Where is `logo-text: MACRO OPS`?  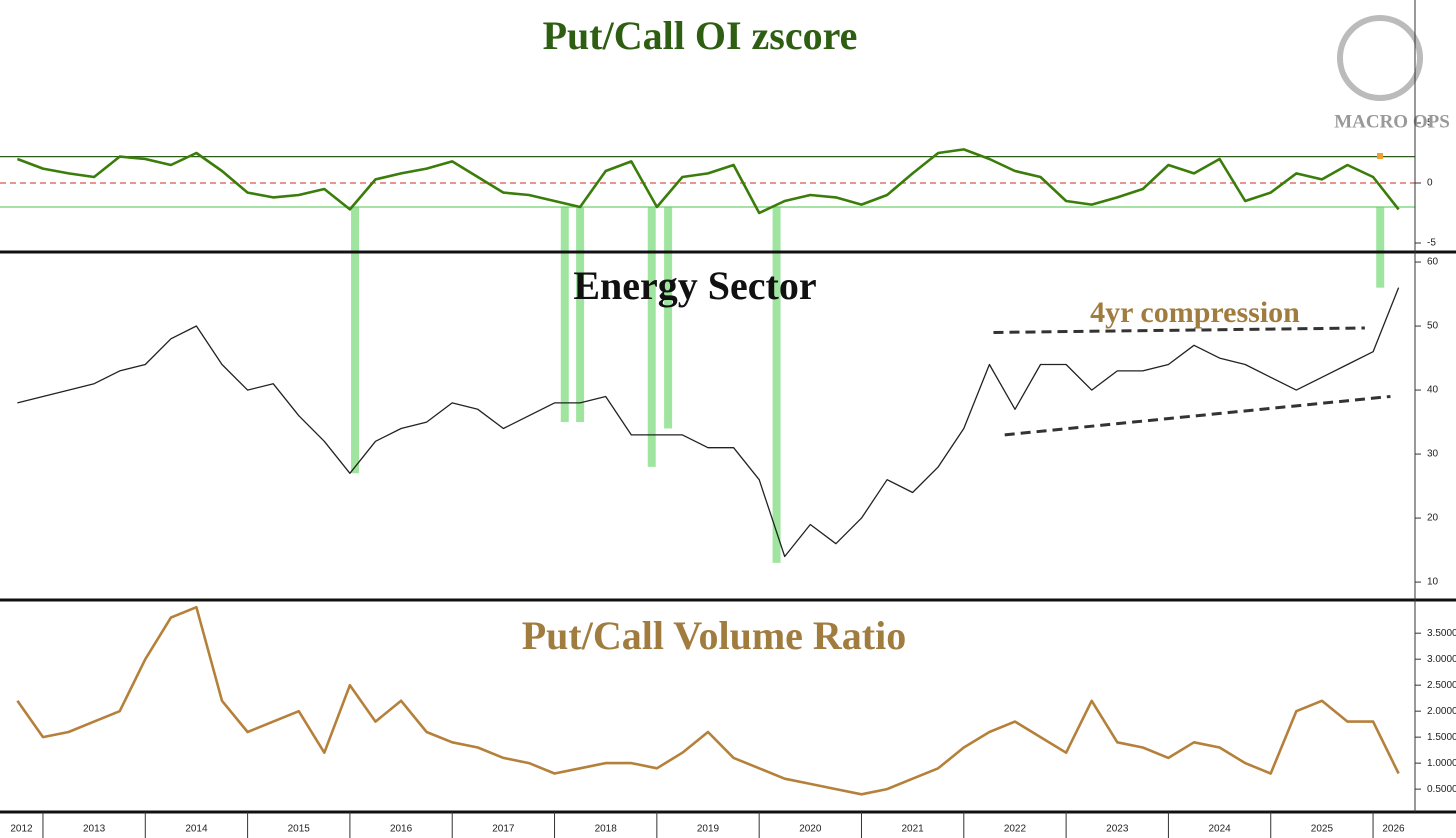 logo-text: MACRO OPS is located at coordinates (1392, 121).